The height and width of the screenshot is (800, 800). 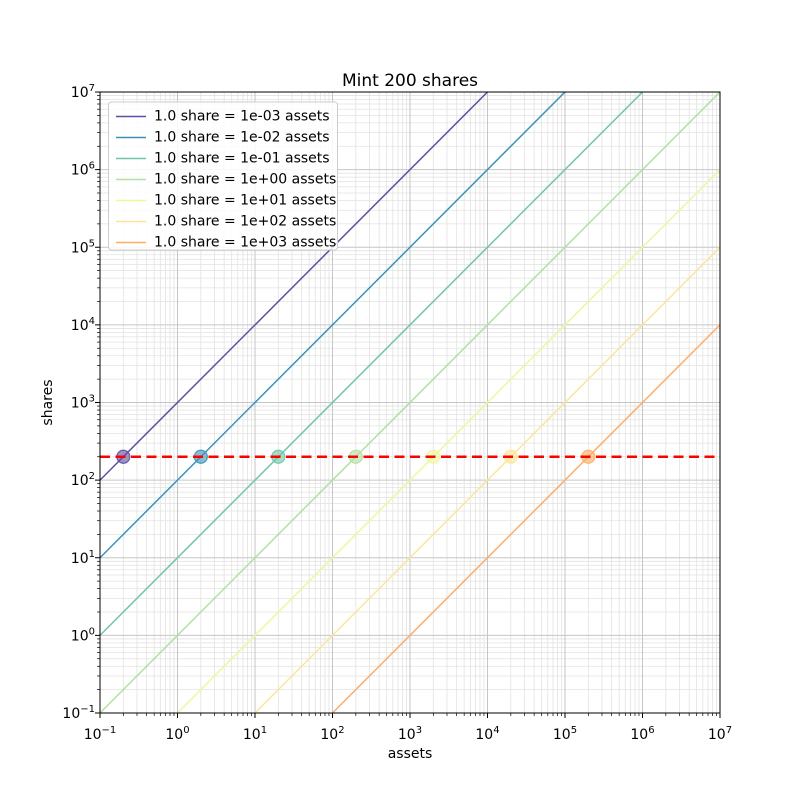 I want to click on legend-frame, so click(x=223, y=176).